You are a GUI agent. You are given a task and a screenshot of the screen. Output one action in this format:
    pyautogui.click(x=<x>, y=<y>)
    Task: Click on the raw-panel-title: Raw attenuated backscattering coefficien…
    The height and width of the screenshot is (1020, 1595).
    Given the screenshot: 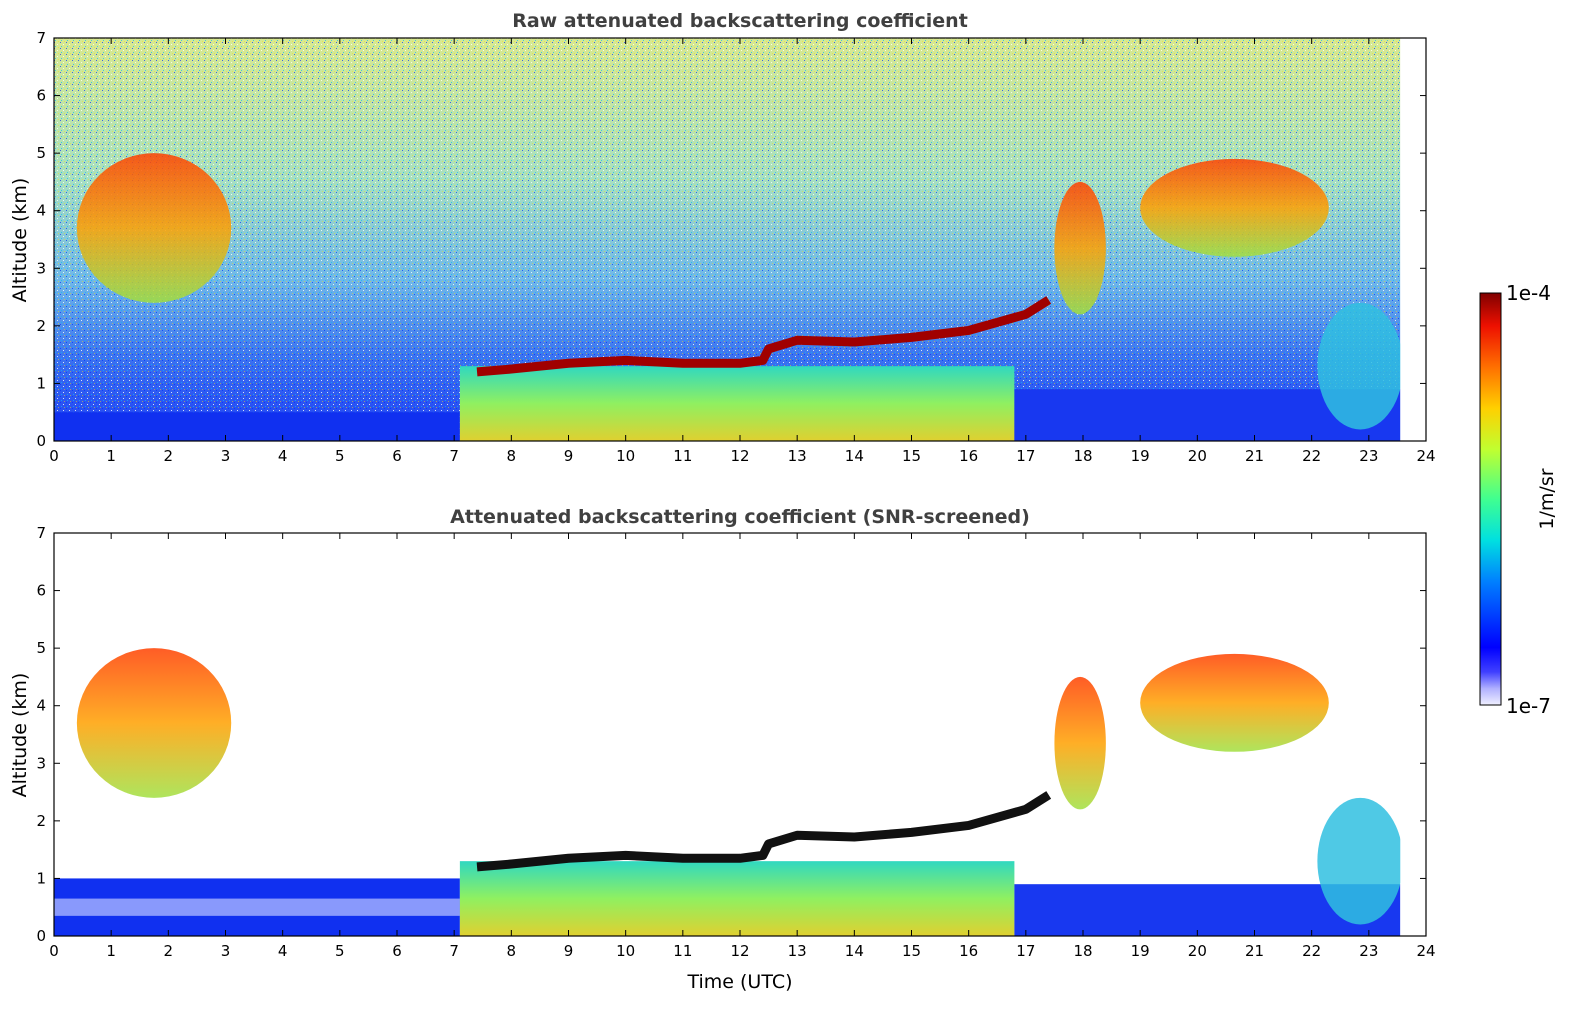 What is the action you would take?
    pyautogui.click(x=740, y=21)
    